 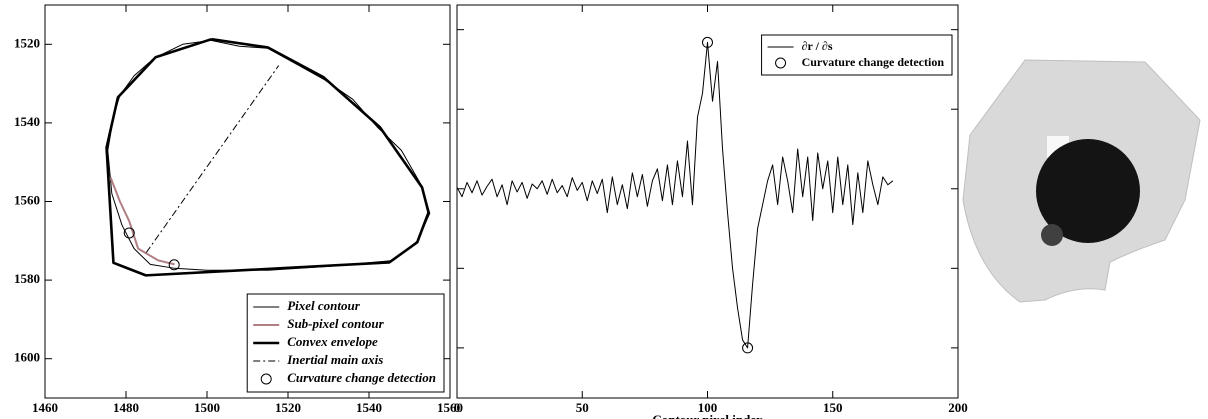 I want to click on x-tick-label: 0, so click(x=457, y=407).